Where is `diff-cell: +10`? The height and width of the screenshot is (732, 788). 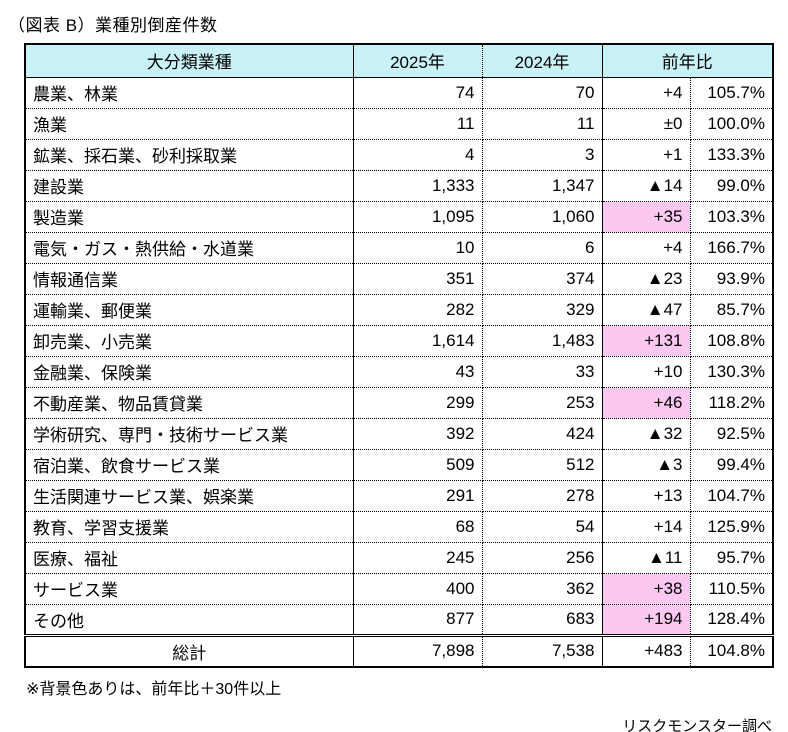
diff-cell: +10 is located at coordinates (646, 372).